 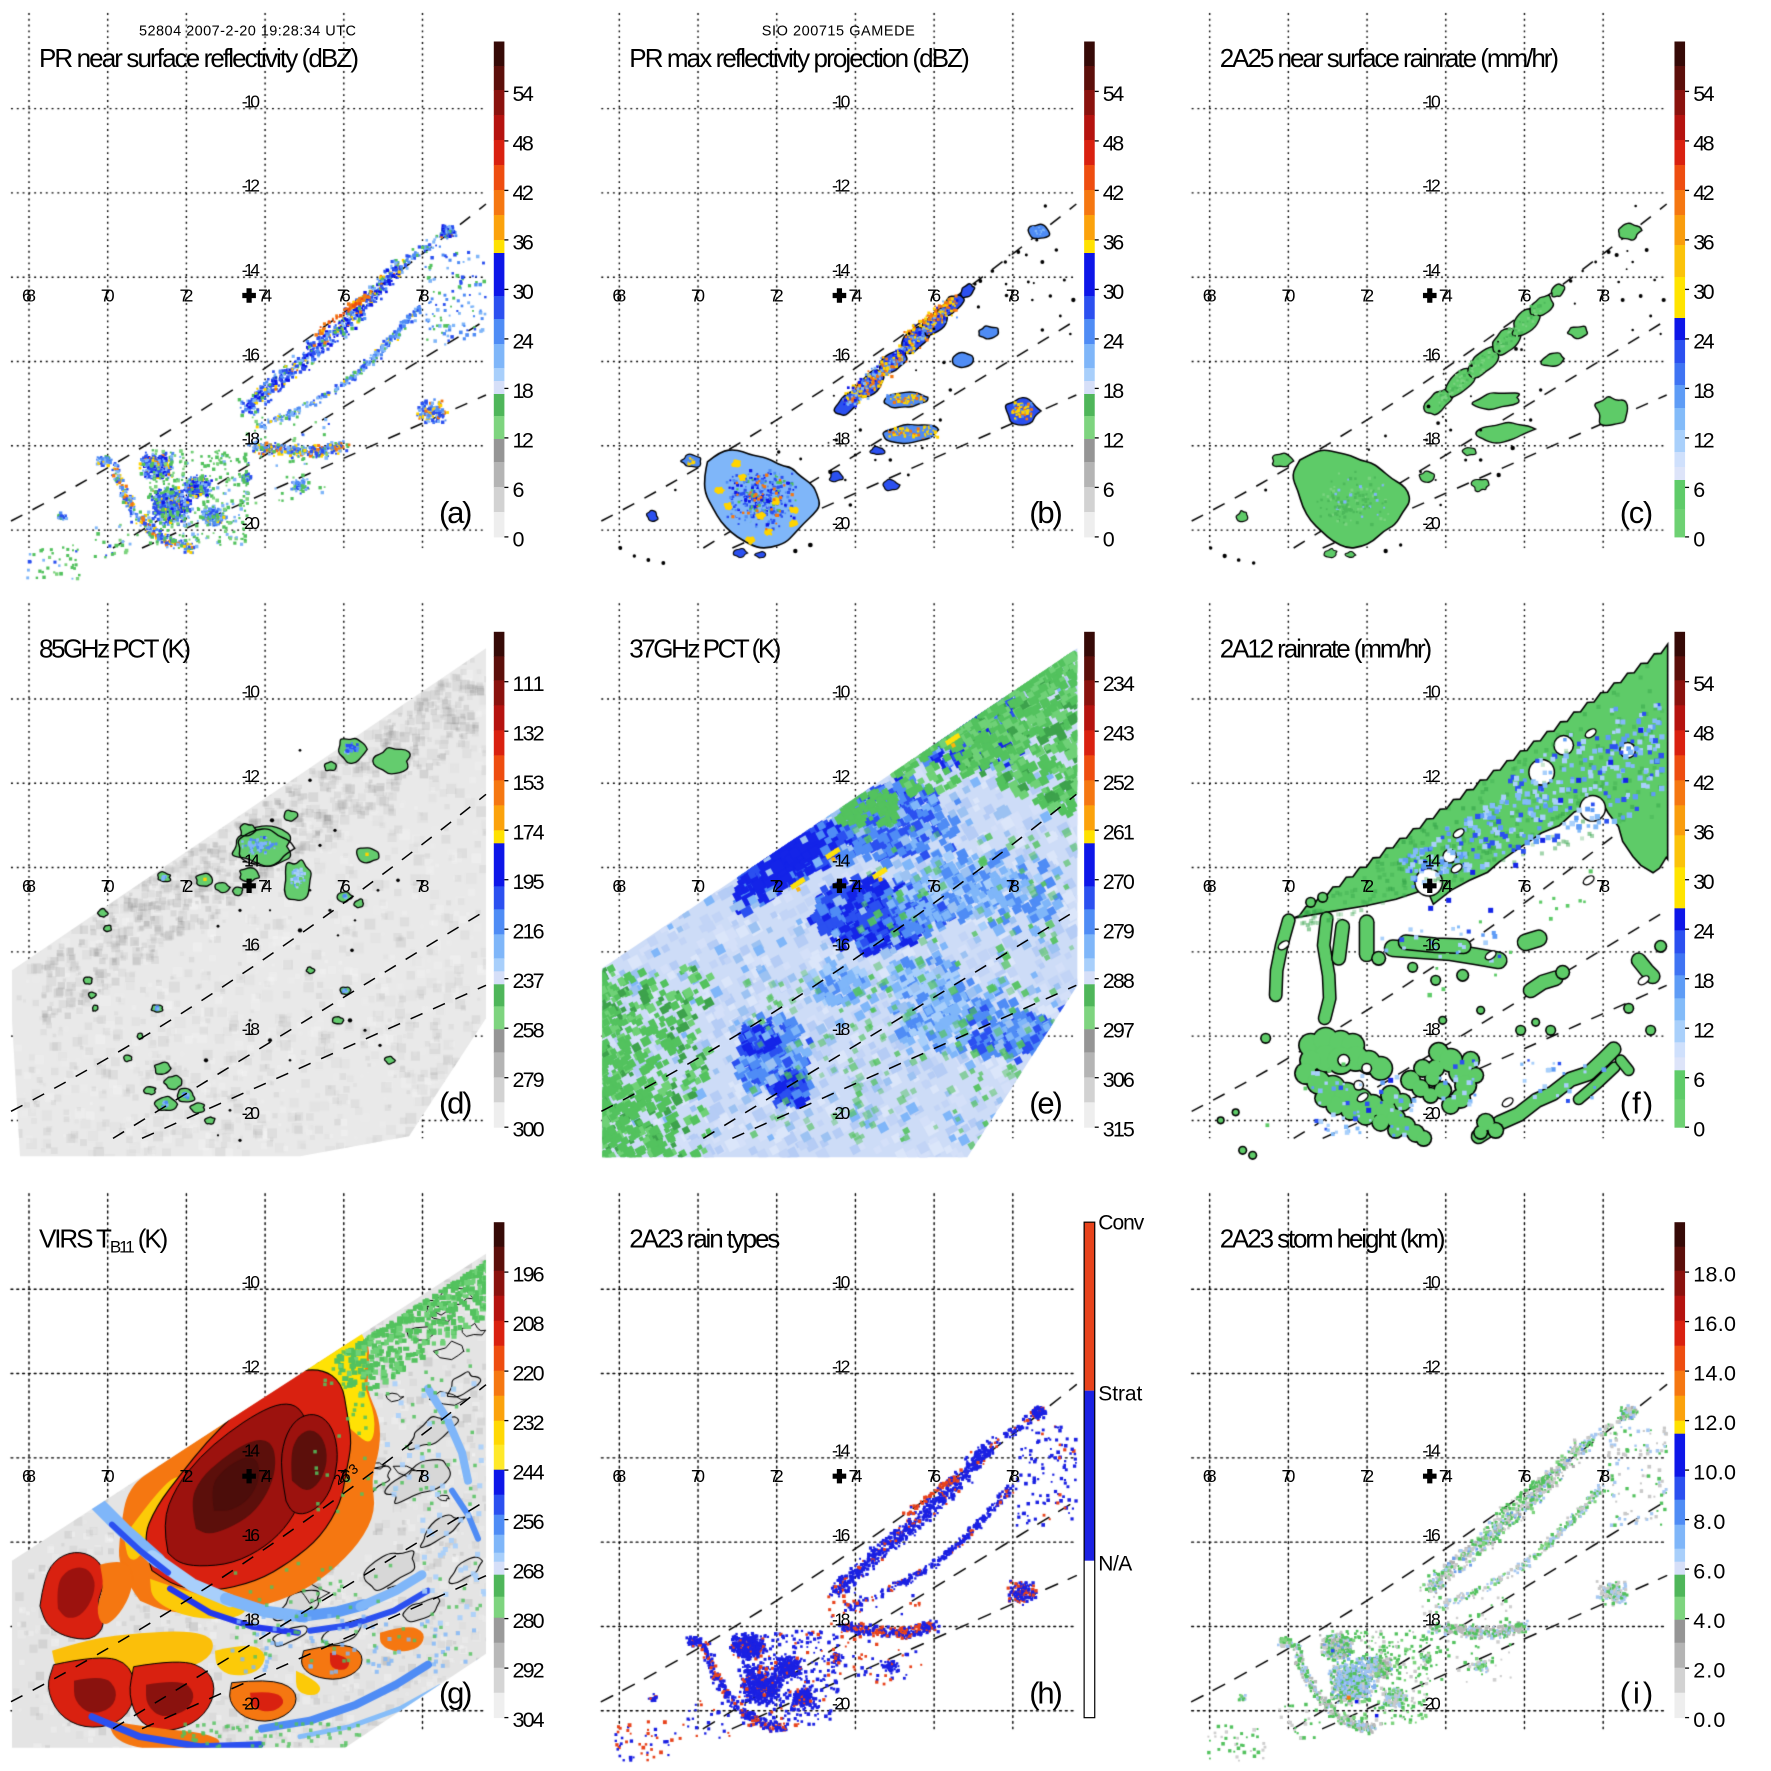 I want to click on svg-text: 252, so click(x=1119, y=783).